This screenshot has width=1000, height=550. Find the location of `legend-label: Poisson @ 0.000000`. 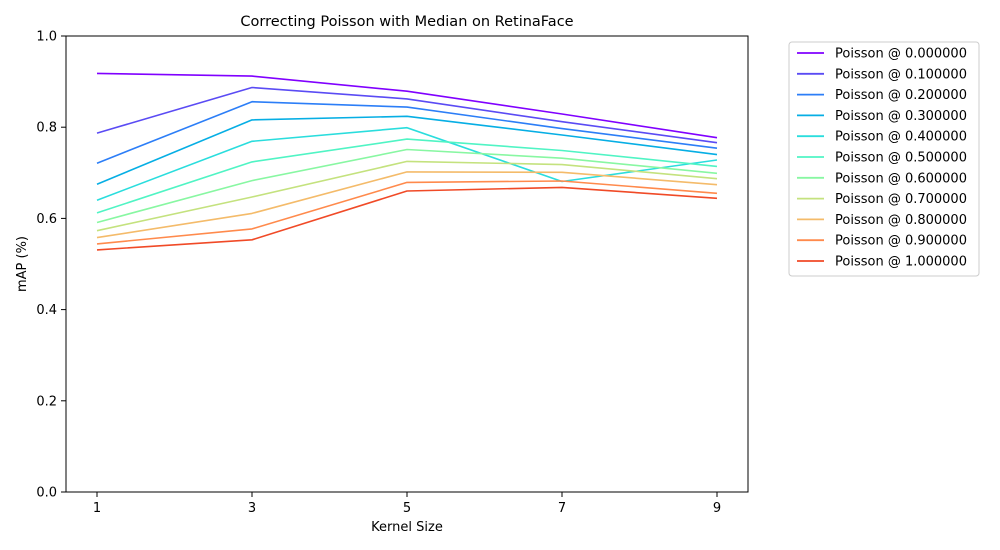

legend-label: Poisson @ 0.000000 is located at coordinates (901, 54).